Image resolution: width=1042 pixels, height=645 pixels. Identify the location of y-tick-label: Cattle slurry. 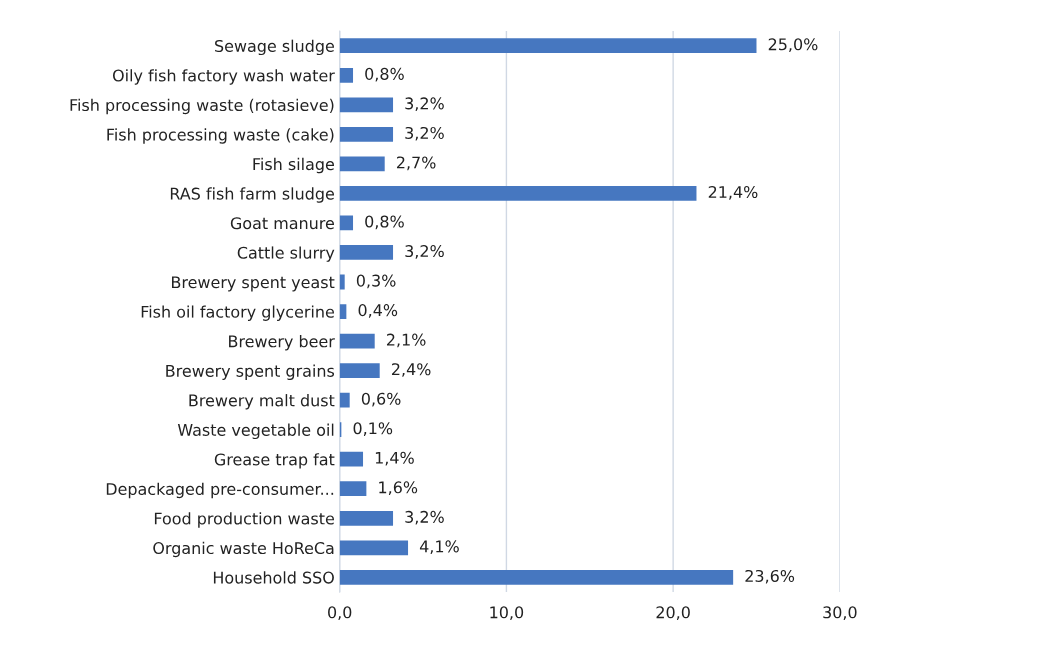
(286, 254).